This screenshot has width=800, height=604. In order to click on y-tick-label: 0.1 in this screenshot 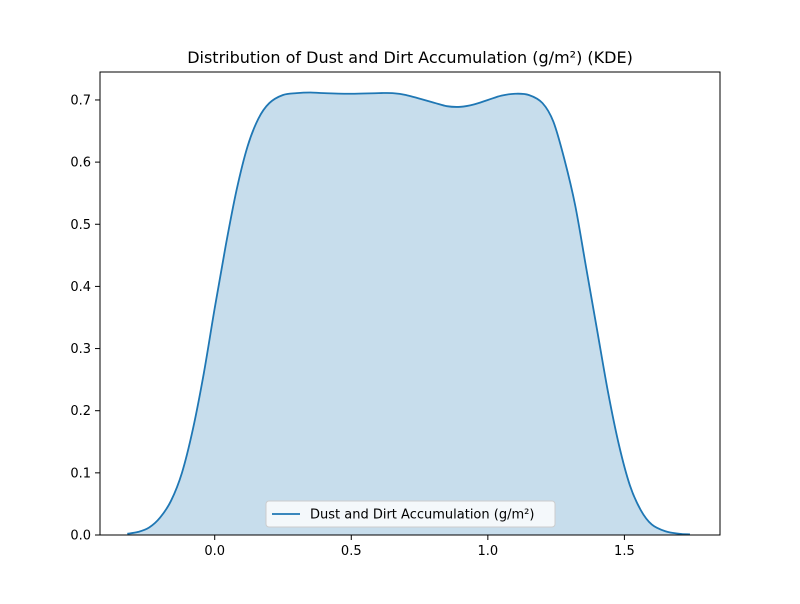, I will do `click(80, 473)`.